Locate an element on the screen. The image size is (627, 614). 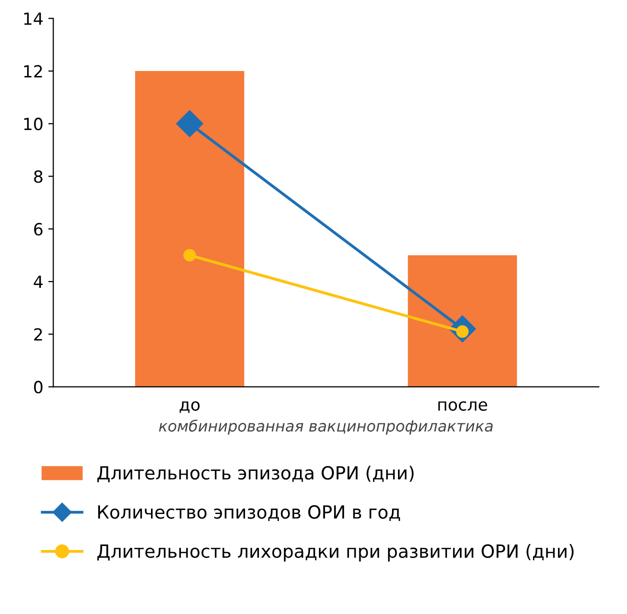
y-tick-label: 12 is located at coordinates (33, 71).